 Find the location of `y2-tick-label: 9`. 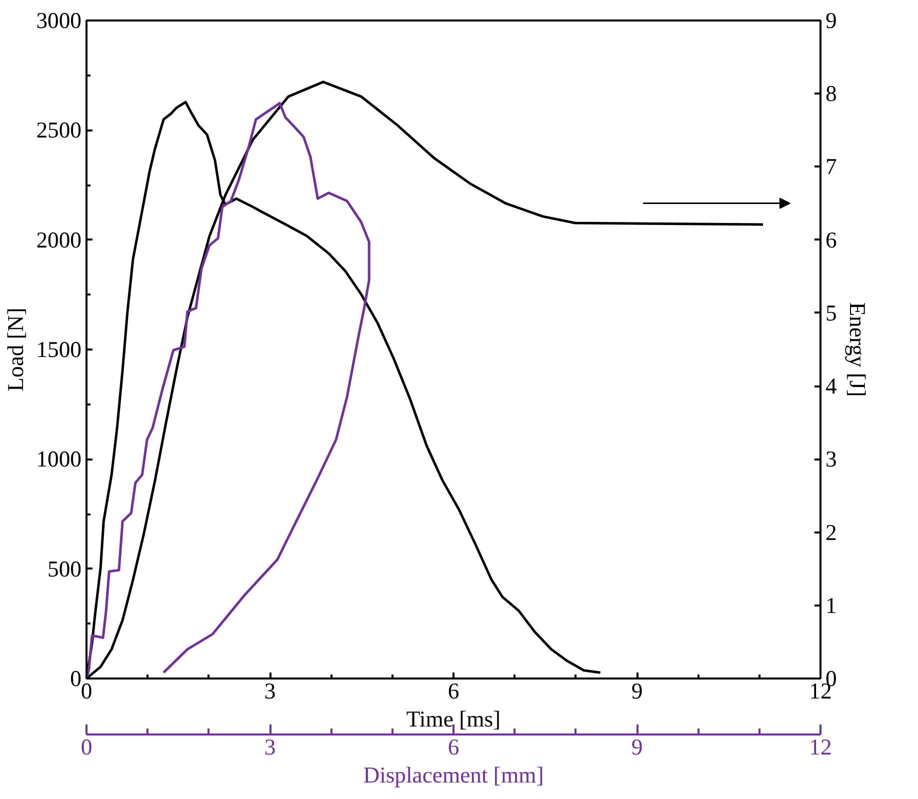

y2-tick-label: 9 is located at coordinates (831, 20).